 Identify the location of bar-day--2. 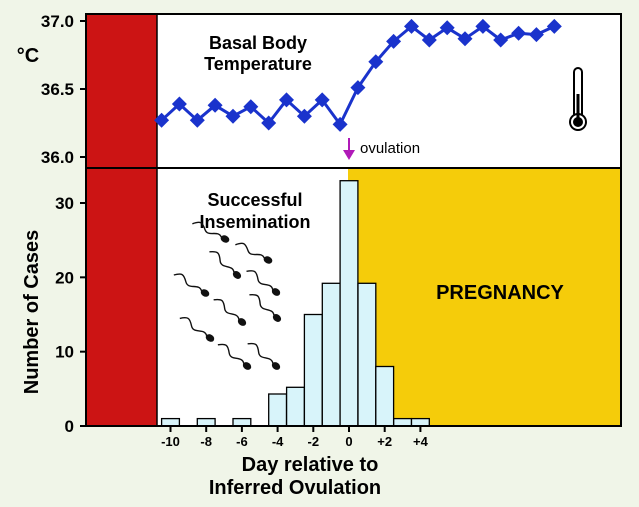
(313, 370).